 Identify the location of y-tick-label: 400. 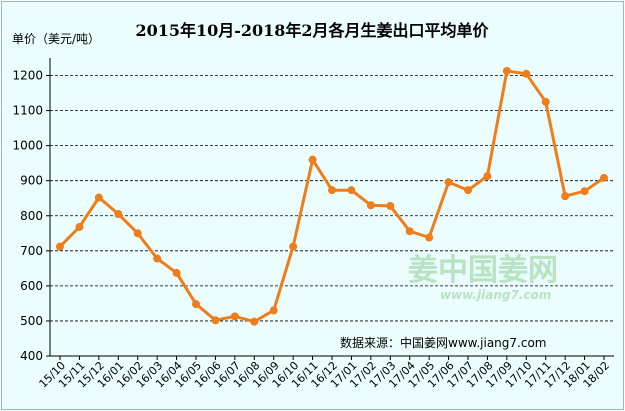
(31, 356).